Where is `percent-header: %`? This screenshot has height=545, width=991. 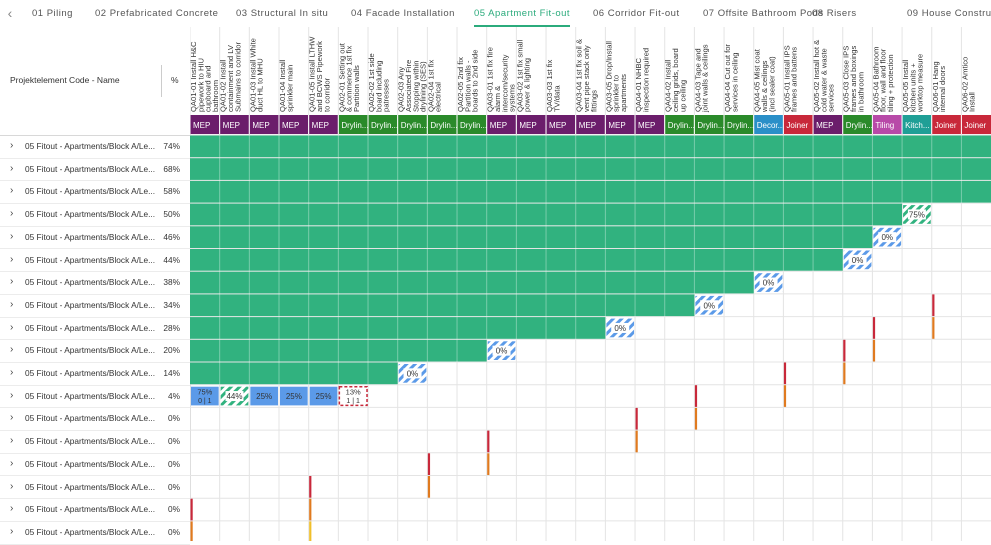 percent-header: % is located at coordinates (175, 80).